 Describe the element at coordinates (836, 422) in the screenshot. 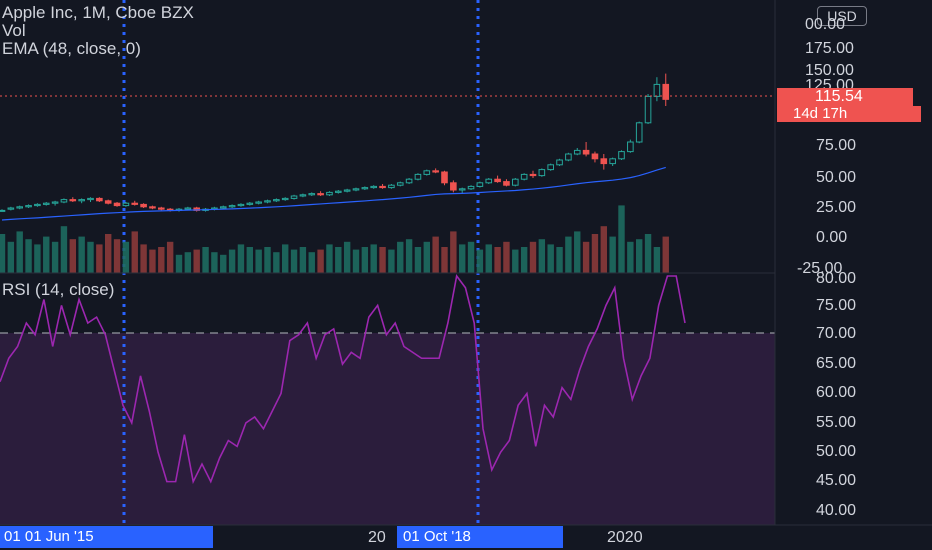

I see `rsi-axis-label: 55.00` at that location.